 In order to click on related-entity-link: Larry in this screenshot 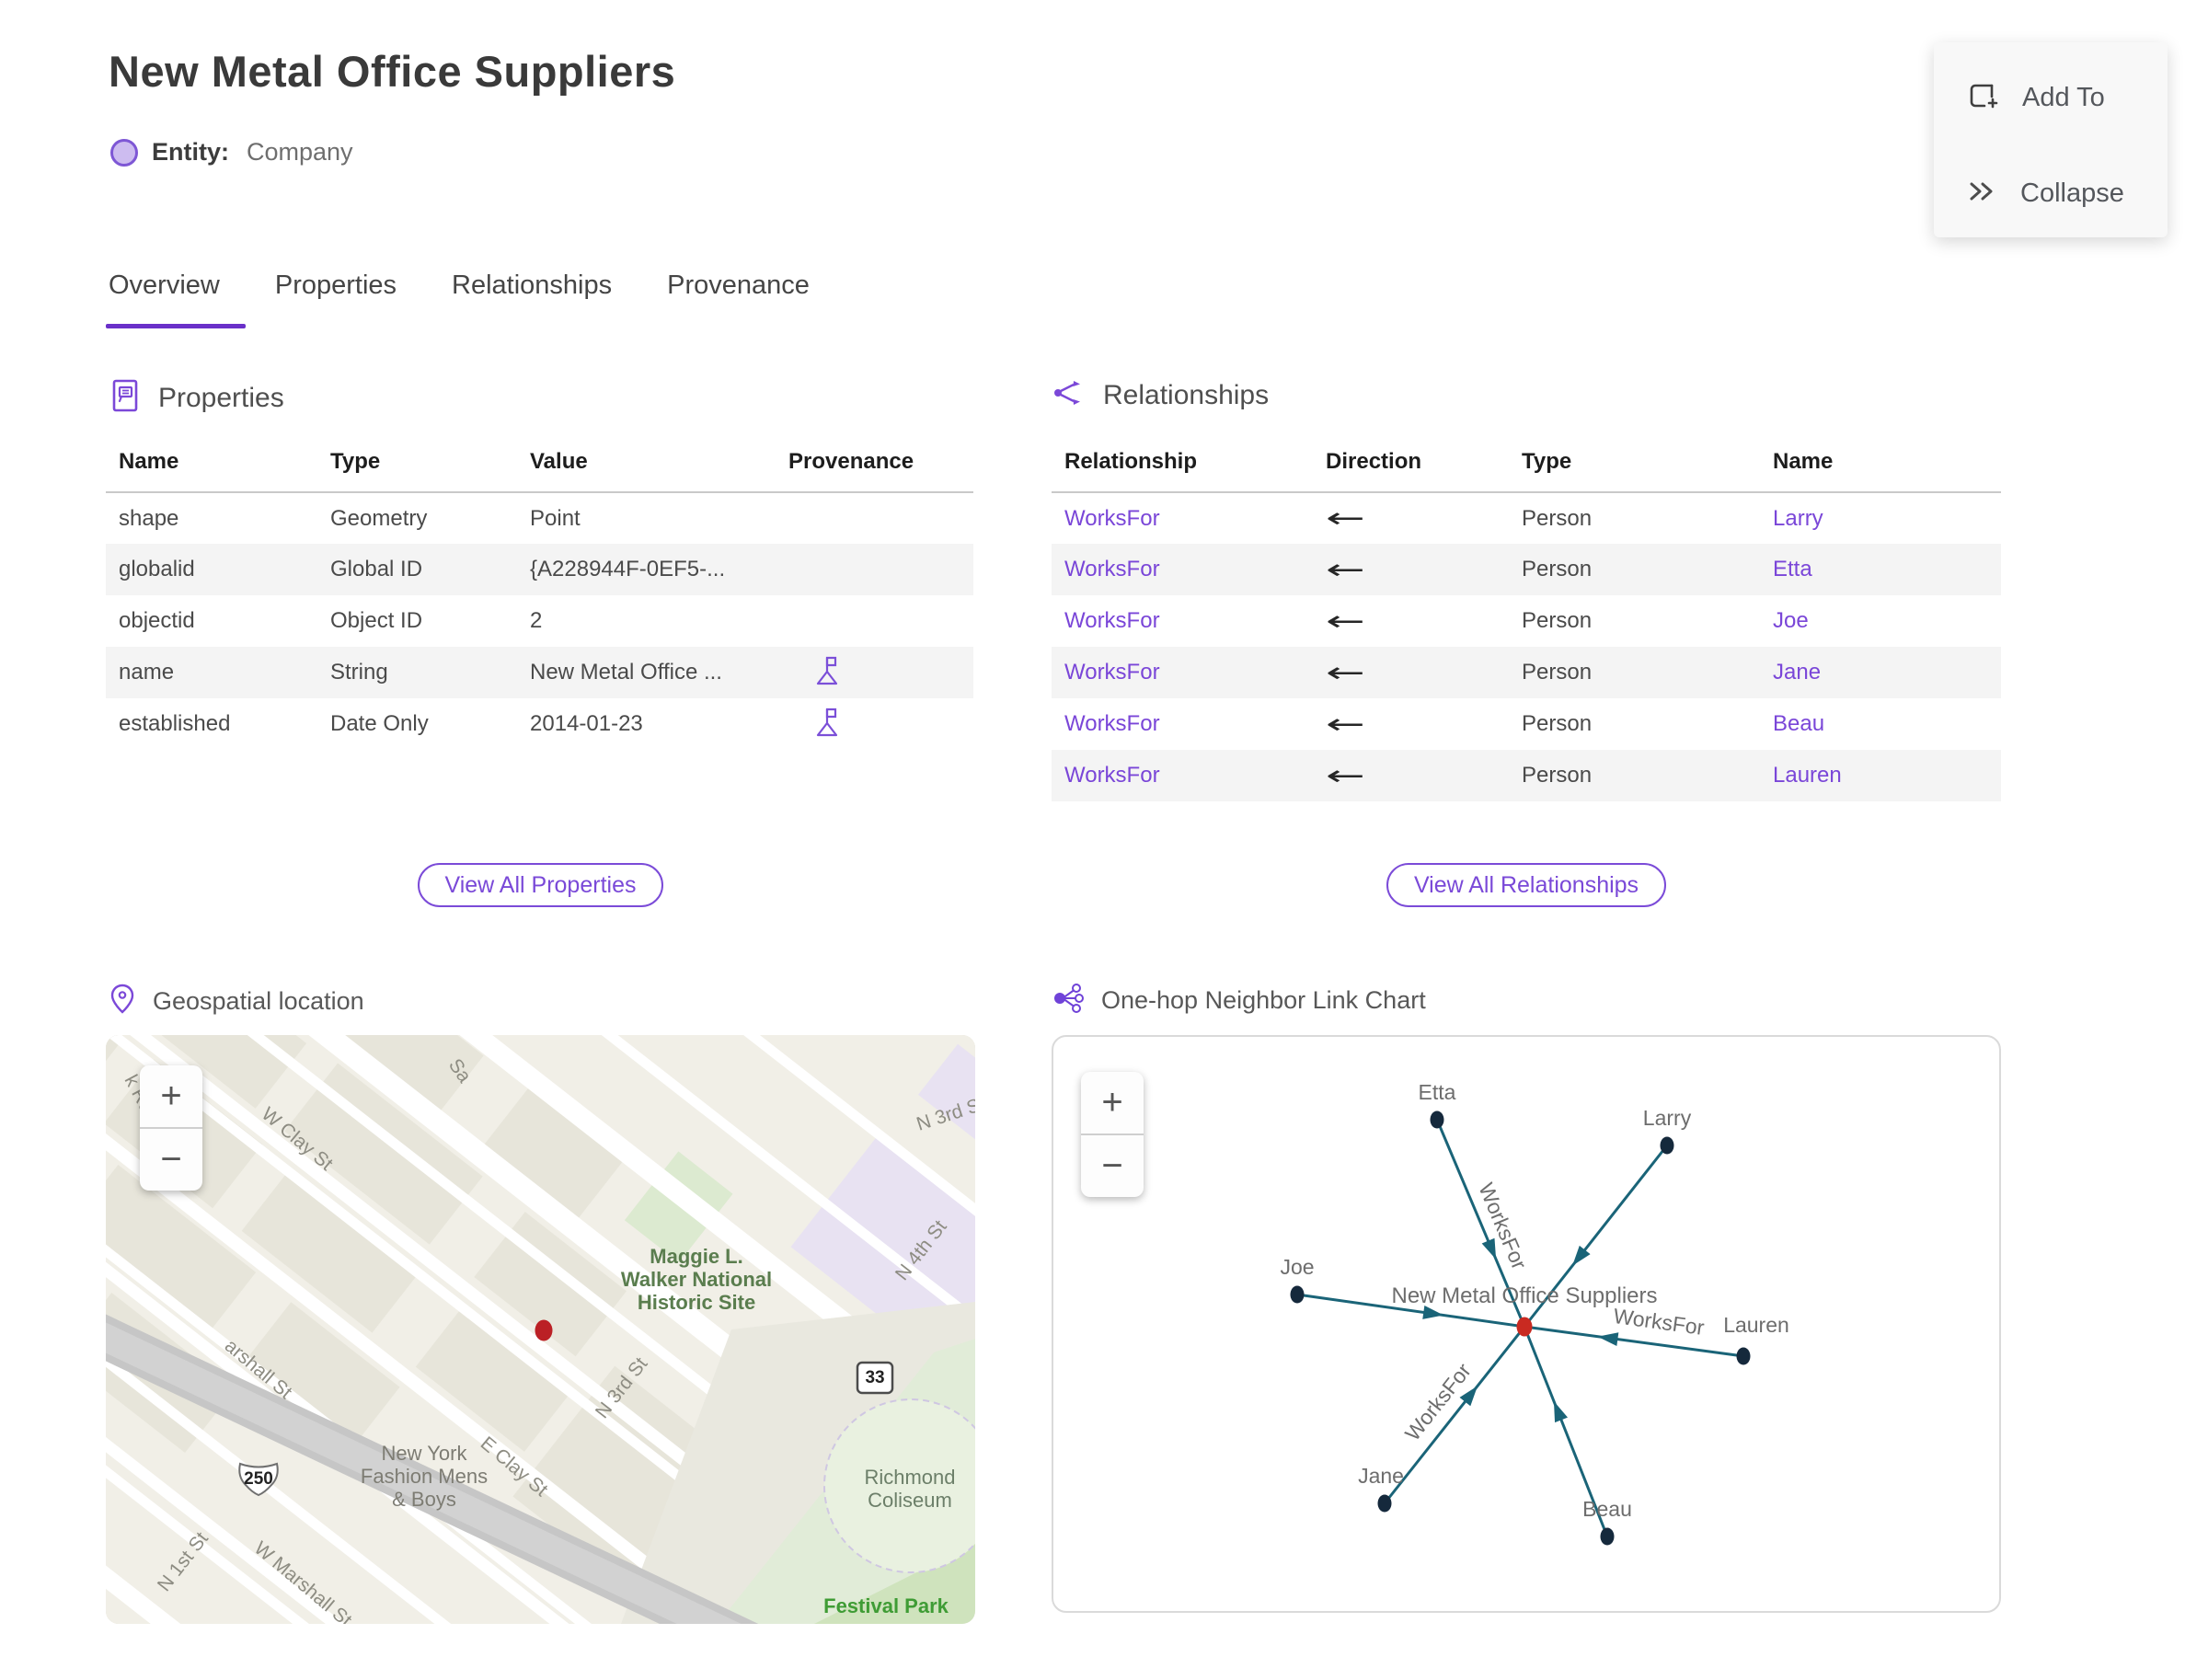, I will do `click(1798, 518)`.